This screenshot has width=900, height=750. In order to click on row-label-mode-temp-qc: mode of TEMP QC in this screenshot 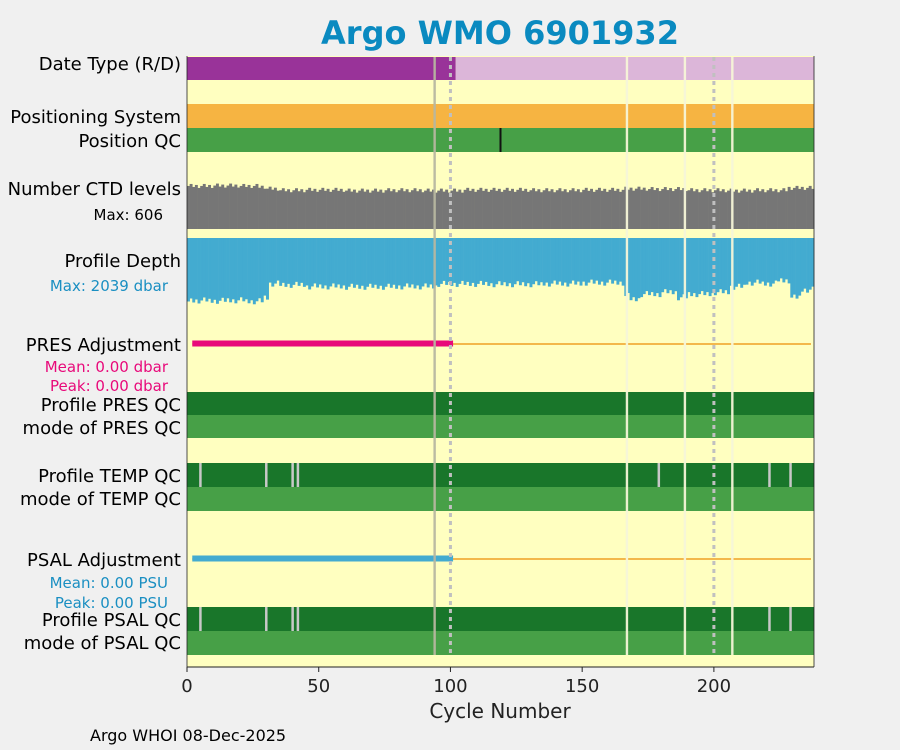, I will do `click(100, 499)`.